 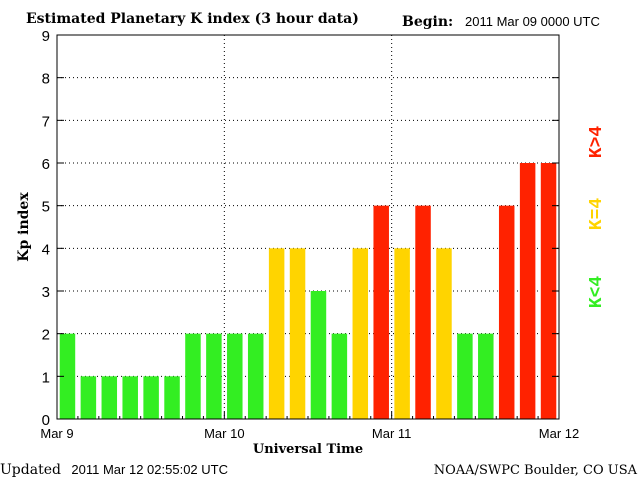 What do you see at coordinates (46, 335) in the screenshot?
I see `y-tick-label: 2` at bounding box center [46, 335].